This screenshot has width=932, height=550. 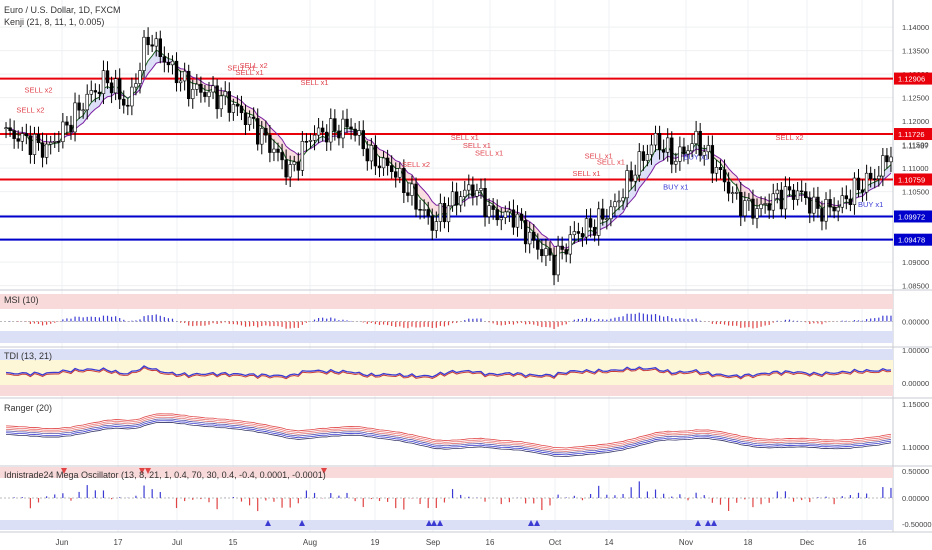 What do you see at coordinates (915, 286) in the screenshot?
I see `y-tick-label: 1.08500` at bounding box center [915, 286].